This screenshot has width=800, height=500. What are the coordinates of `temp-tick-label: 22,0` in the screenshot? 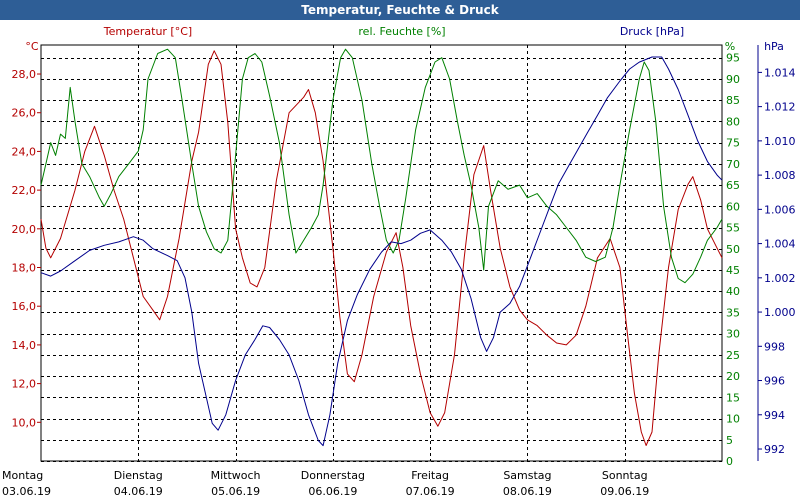 It's located at (24, 190).